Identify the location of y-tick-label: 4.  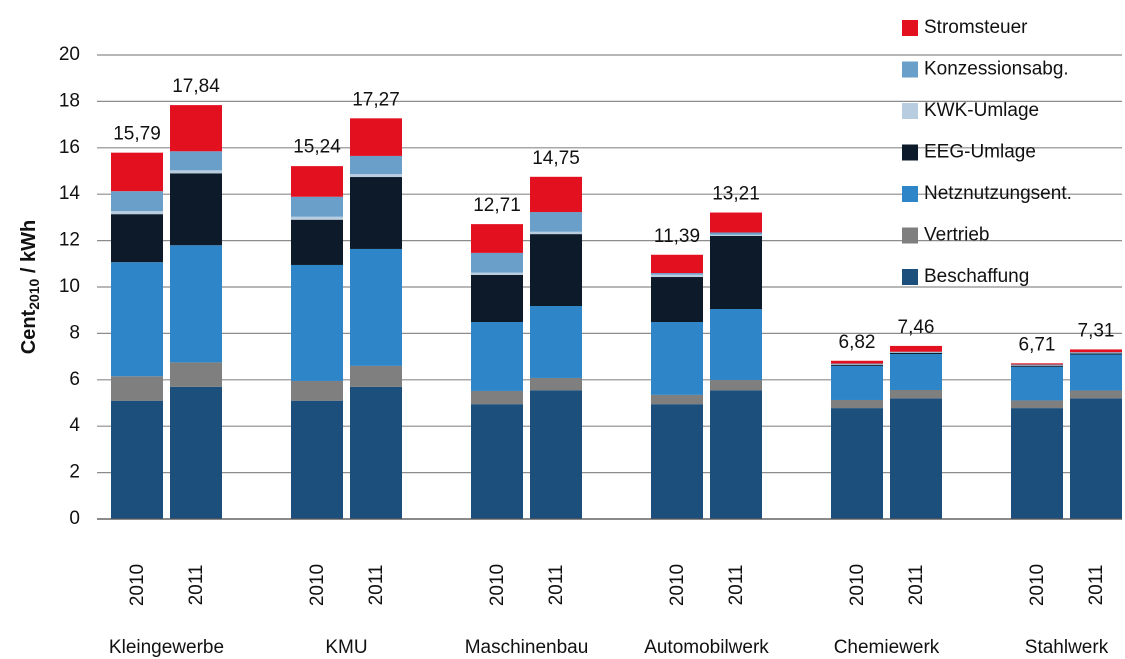
(74, 425).